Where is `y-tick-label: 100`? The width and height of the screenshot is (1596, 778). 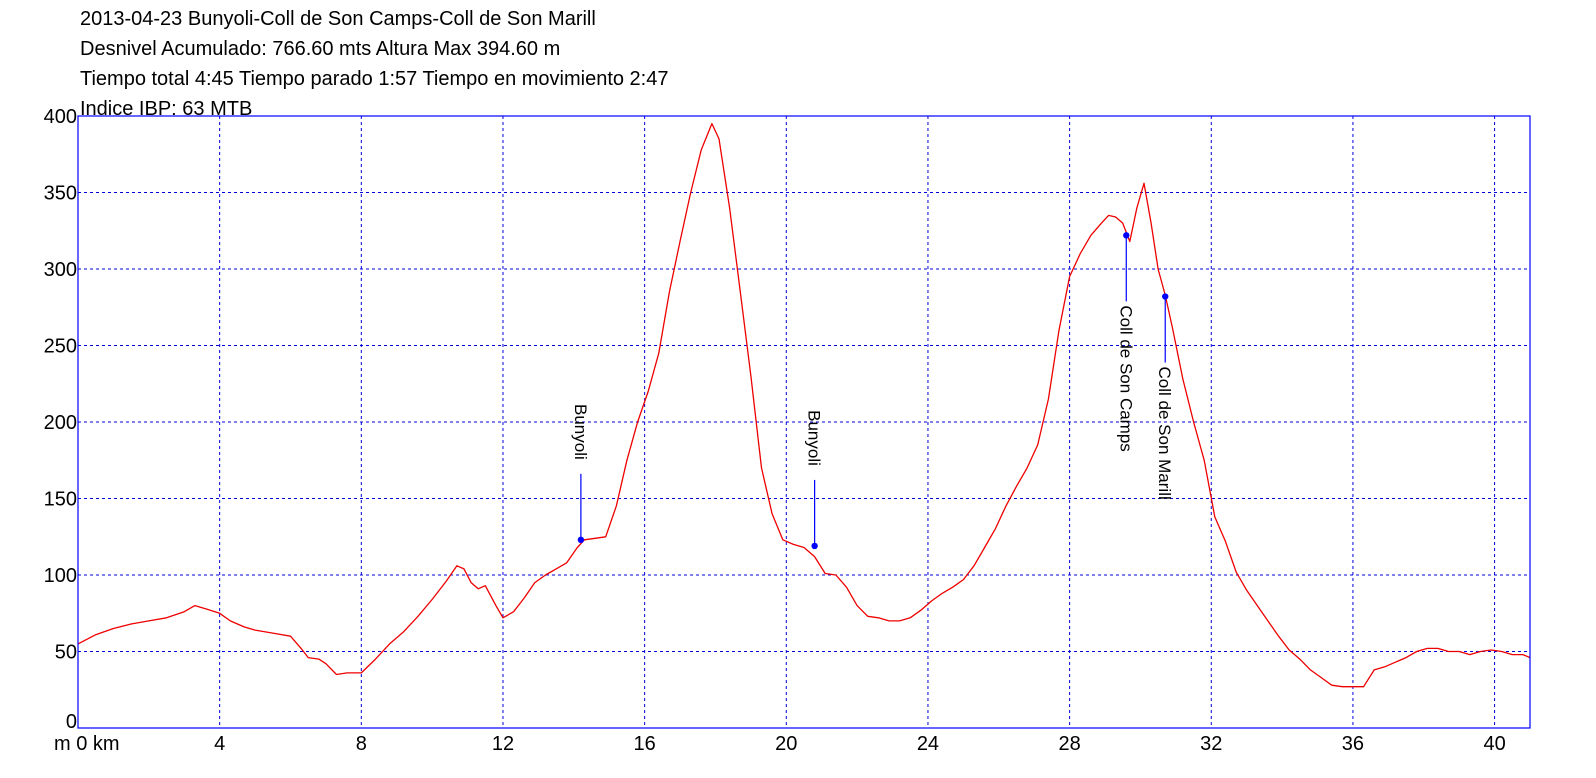
y-tick-label: 100 is located at coordinates (60, 576).